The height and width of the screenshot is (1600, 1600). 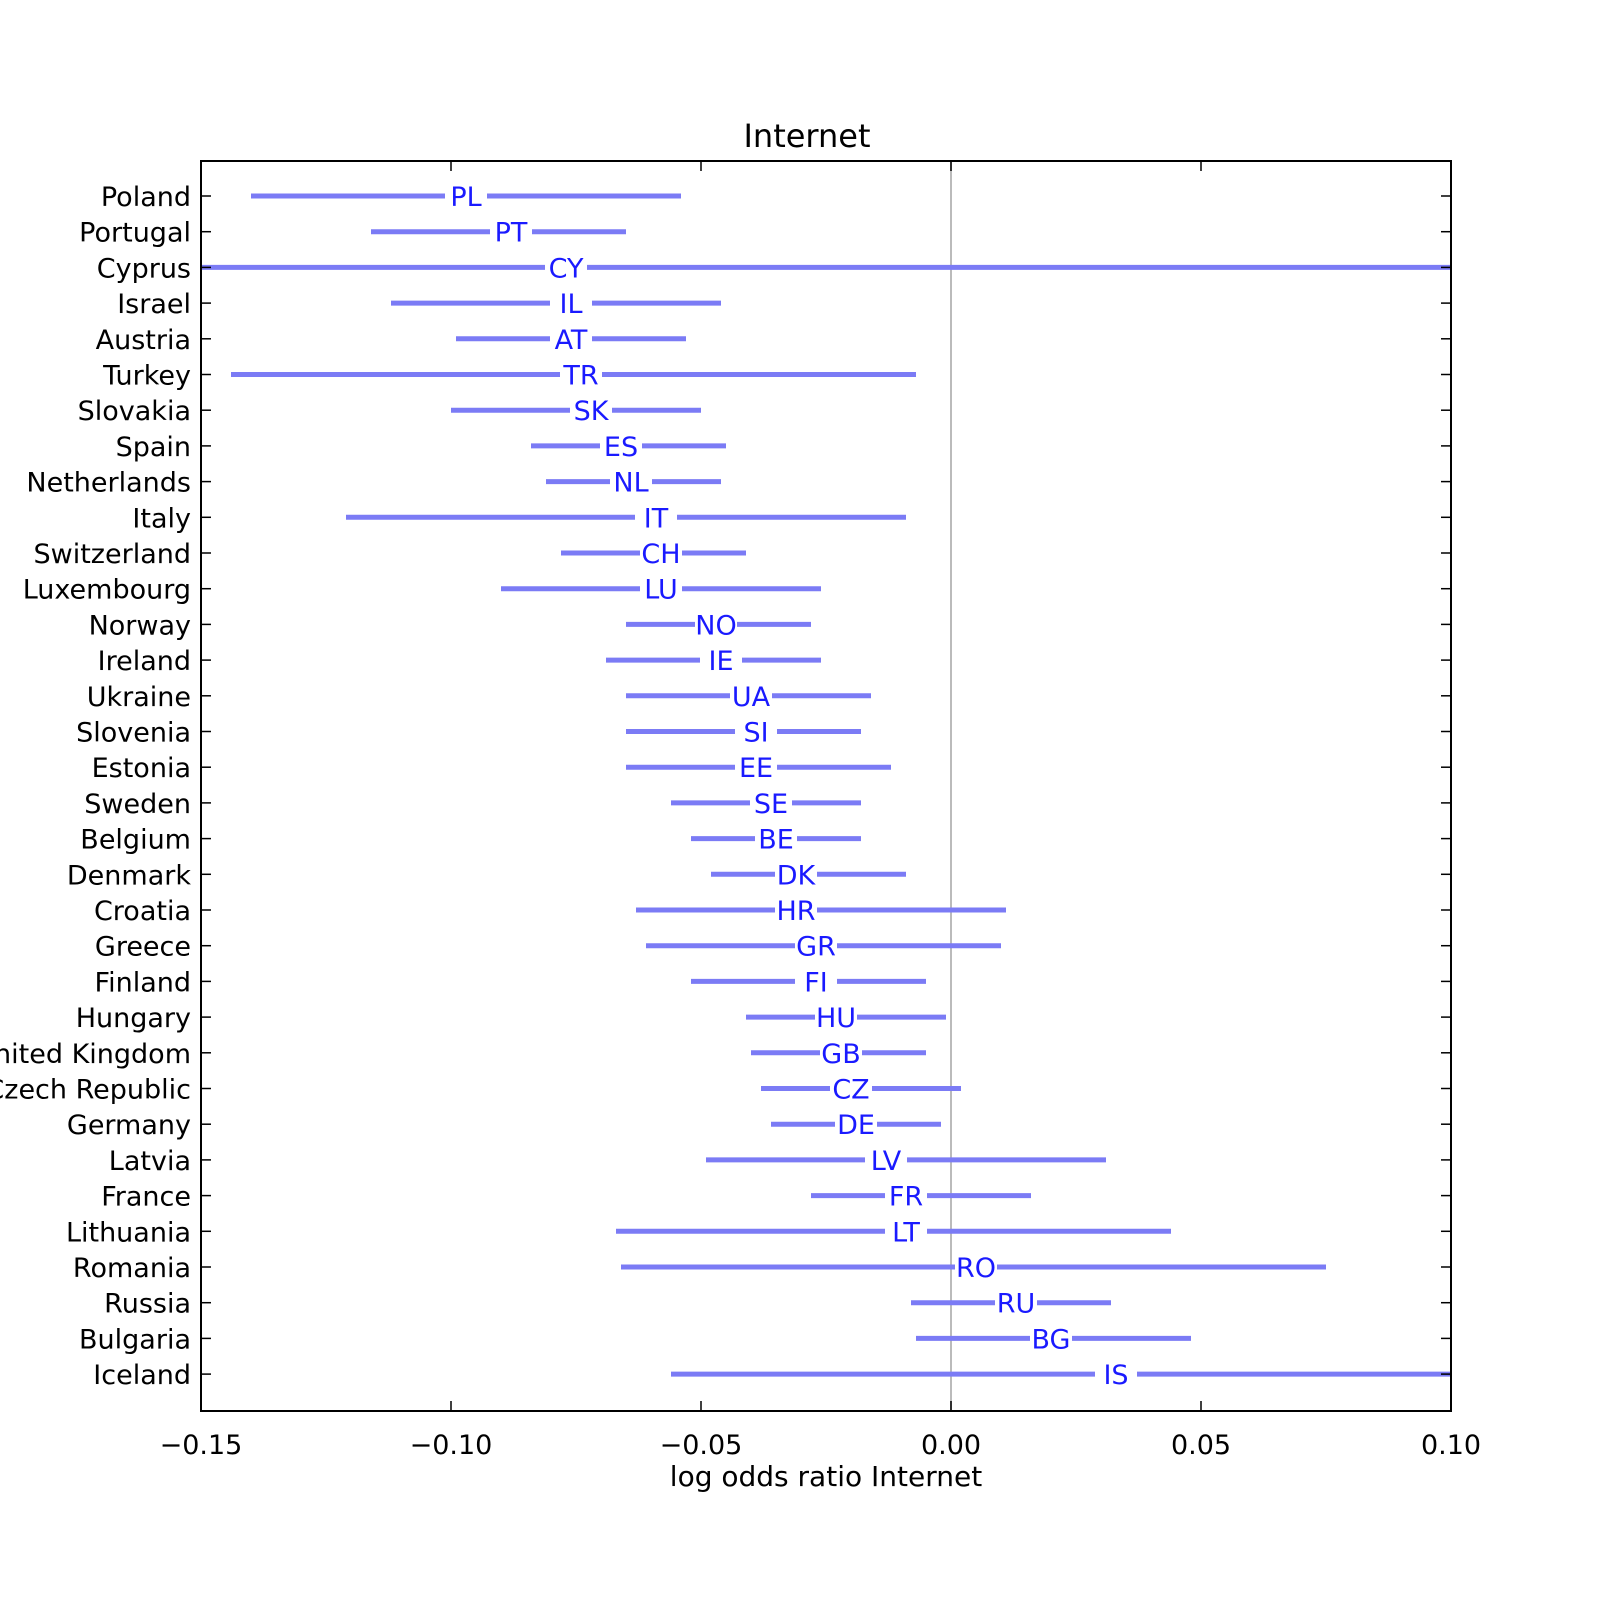 I want to click on code-label-pt: PT, so click(x=511, y=233).